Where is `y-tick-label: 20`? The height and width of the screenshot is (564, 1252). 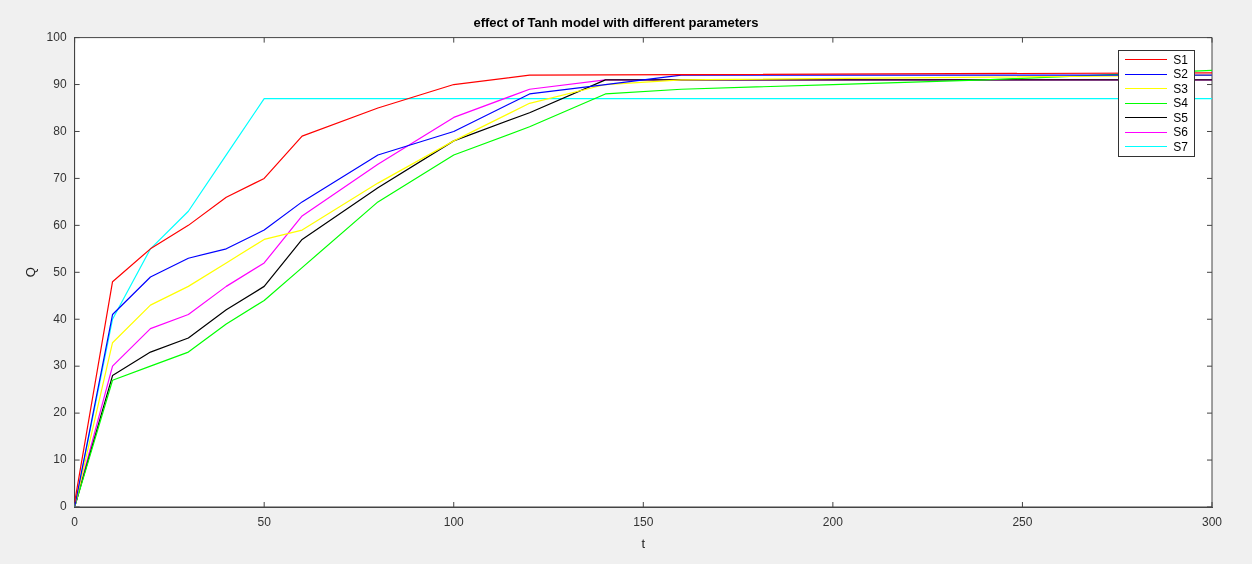
y-tick-label: 20 is located at coordinates (60, 412).